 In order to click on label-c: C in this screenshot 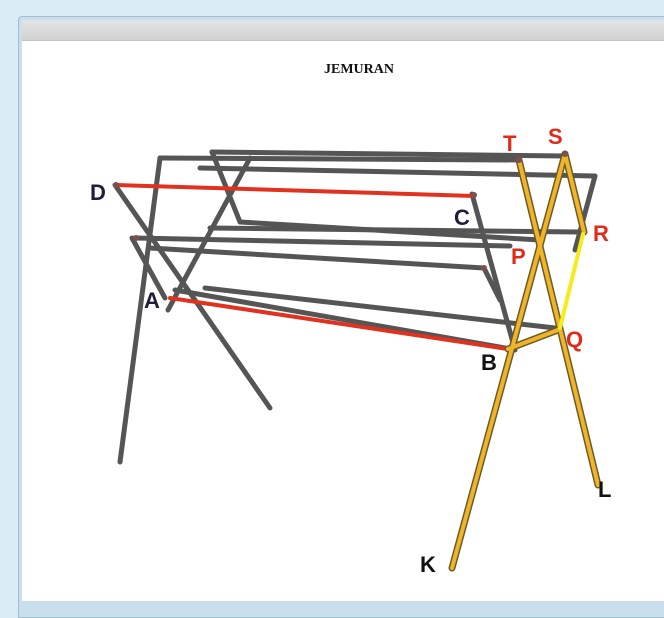, I will do `click(462, 217)`.